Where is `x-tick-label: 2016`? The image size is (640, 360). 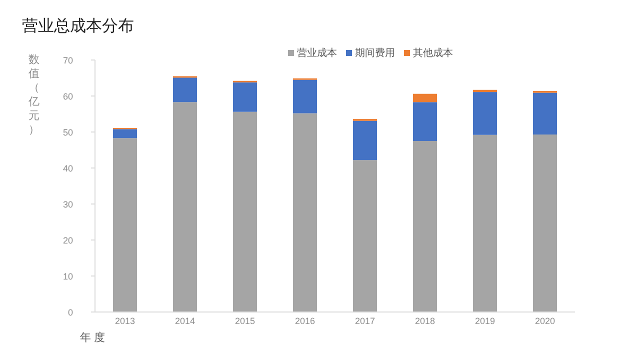 x-tick-label: 2016 is located at coordinates (305, 321).